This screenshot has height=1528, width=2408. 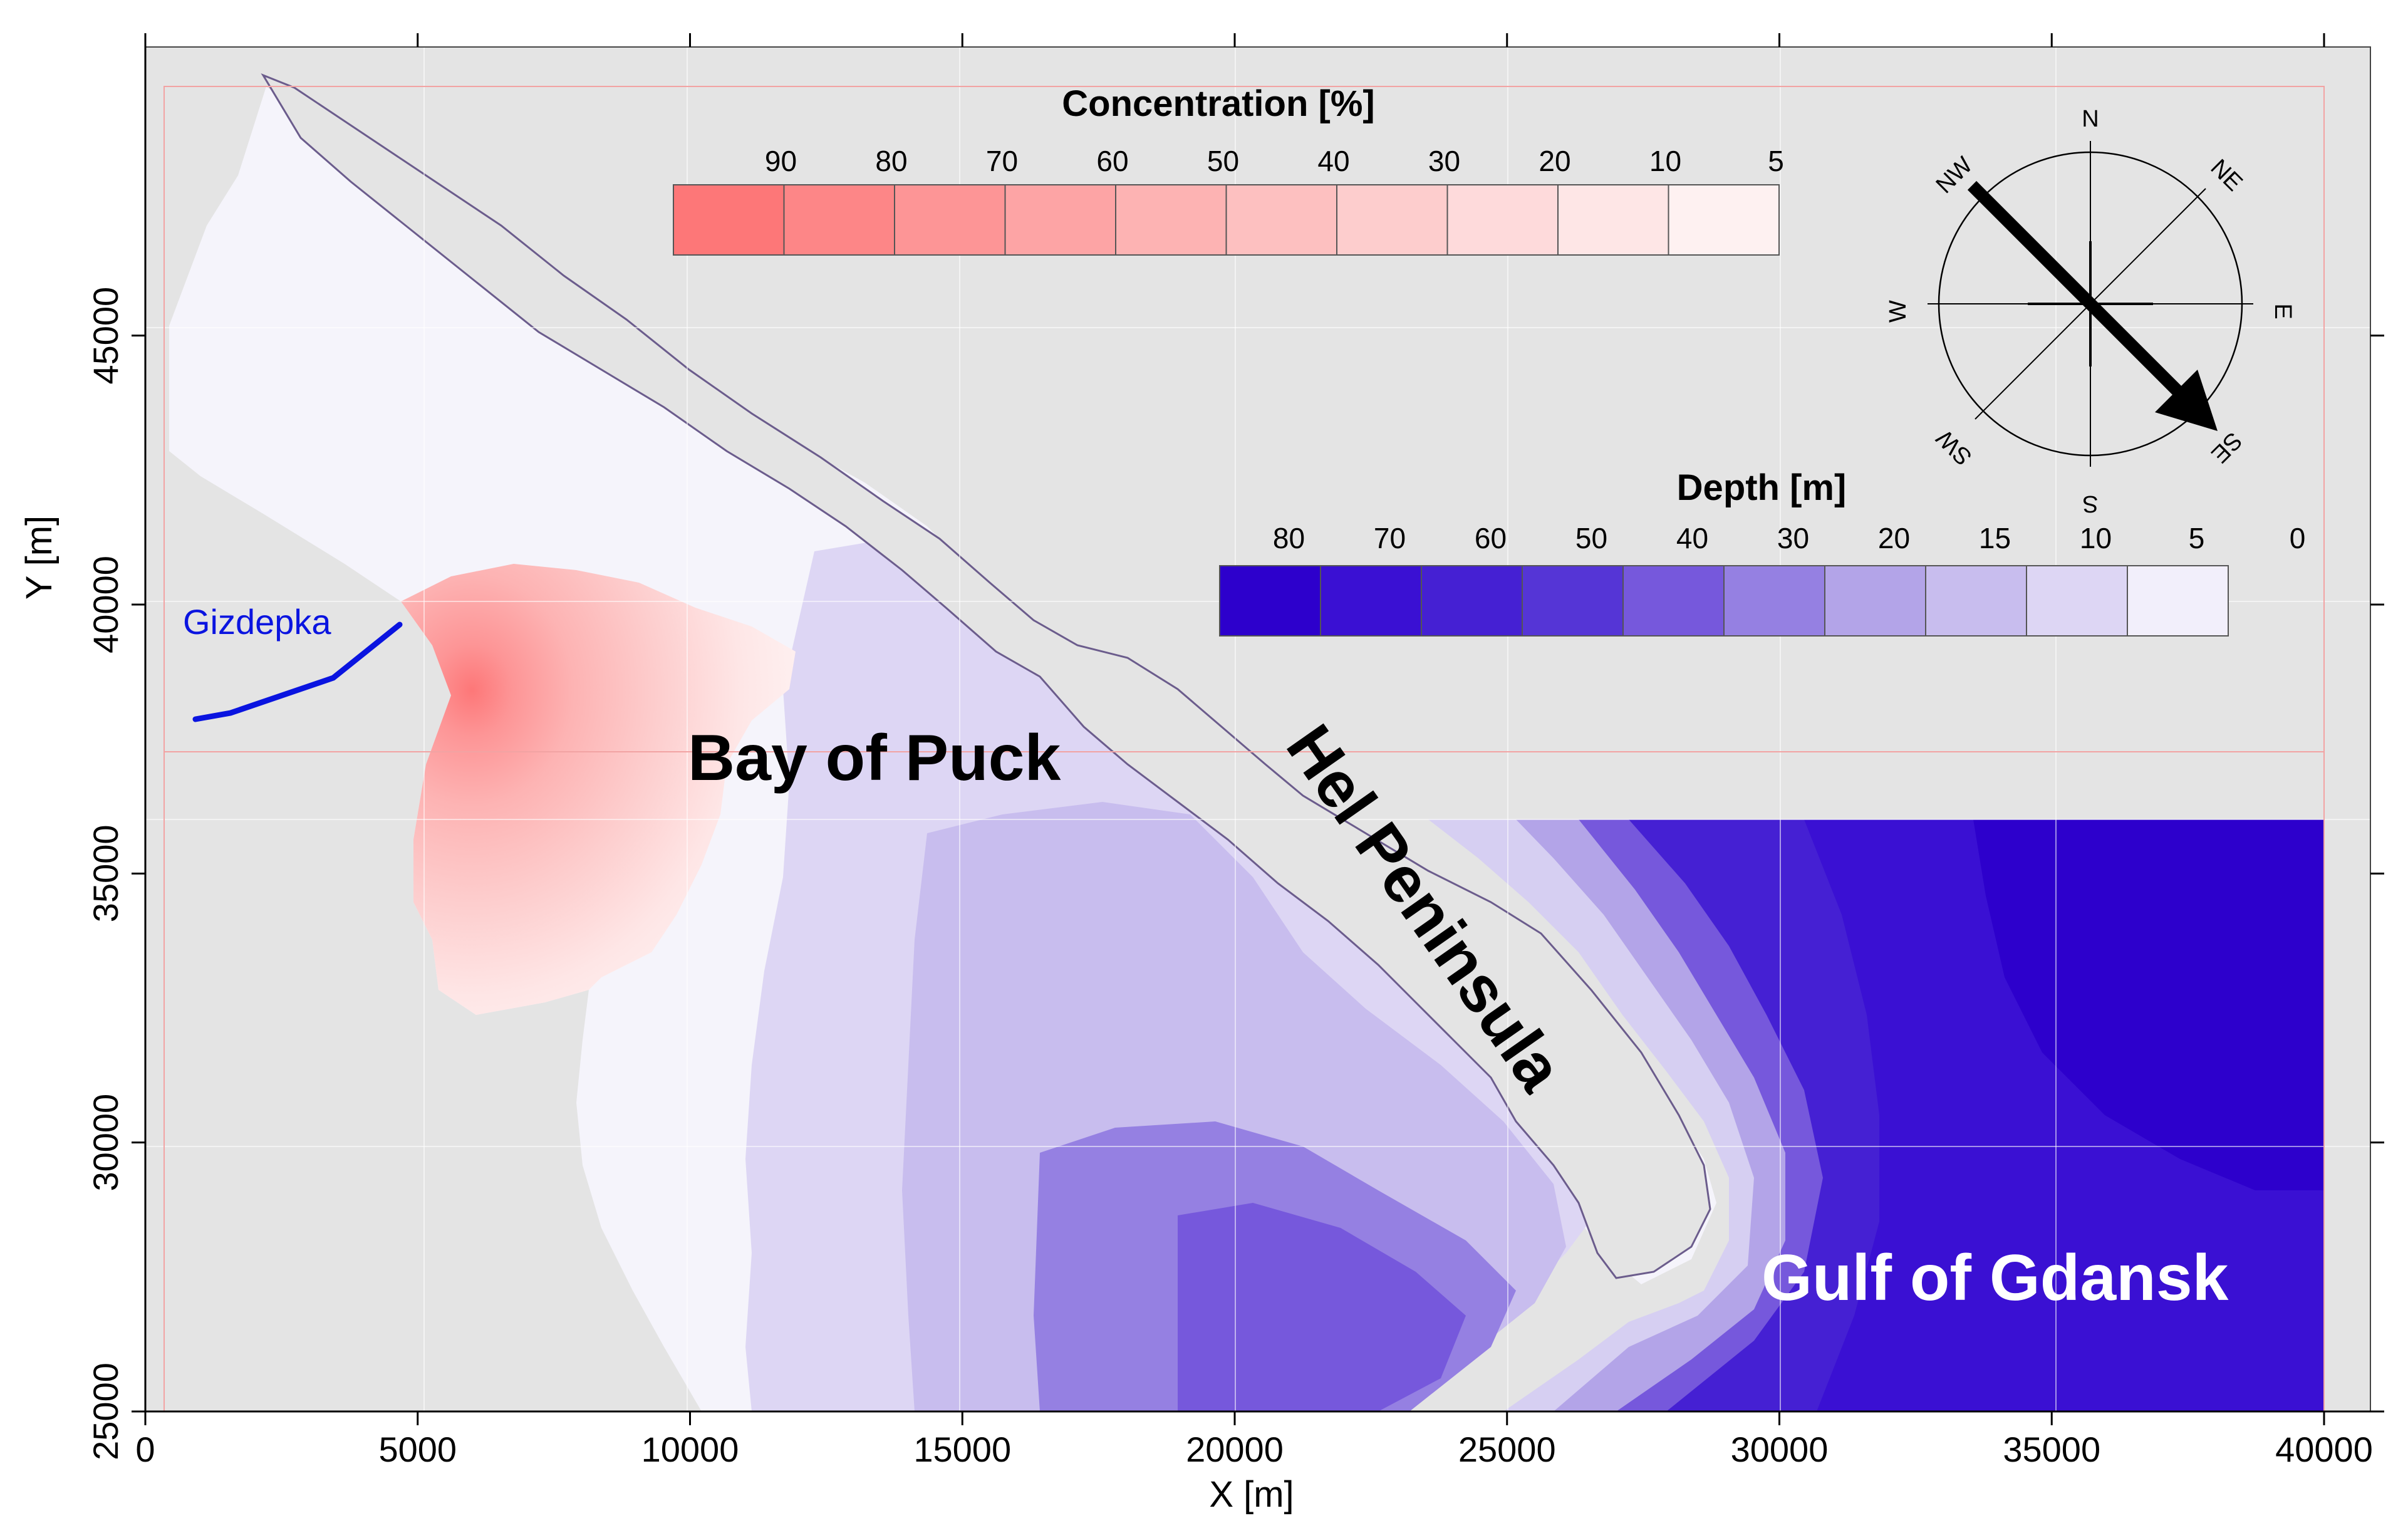 I want to click on x-tick-label: 10000, so click(x=690, y=1449).